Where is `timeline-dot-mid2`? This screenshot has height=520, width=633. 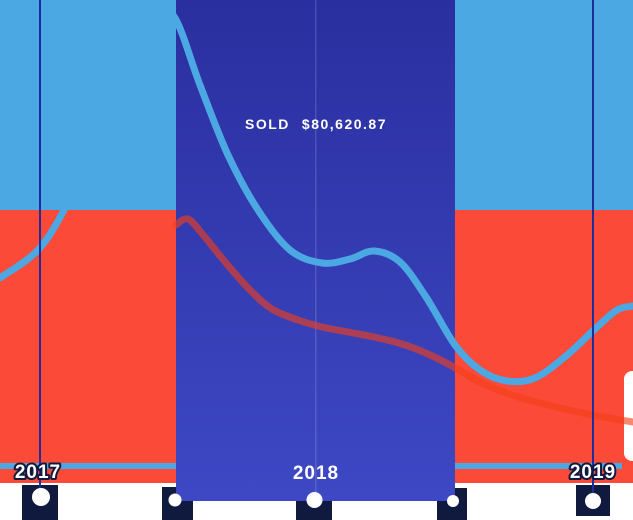 timeline-dot-mid2 is located at coordinates (453, 501).